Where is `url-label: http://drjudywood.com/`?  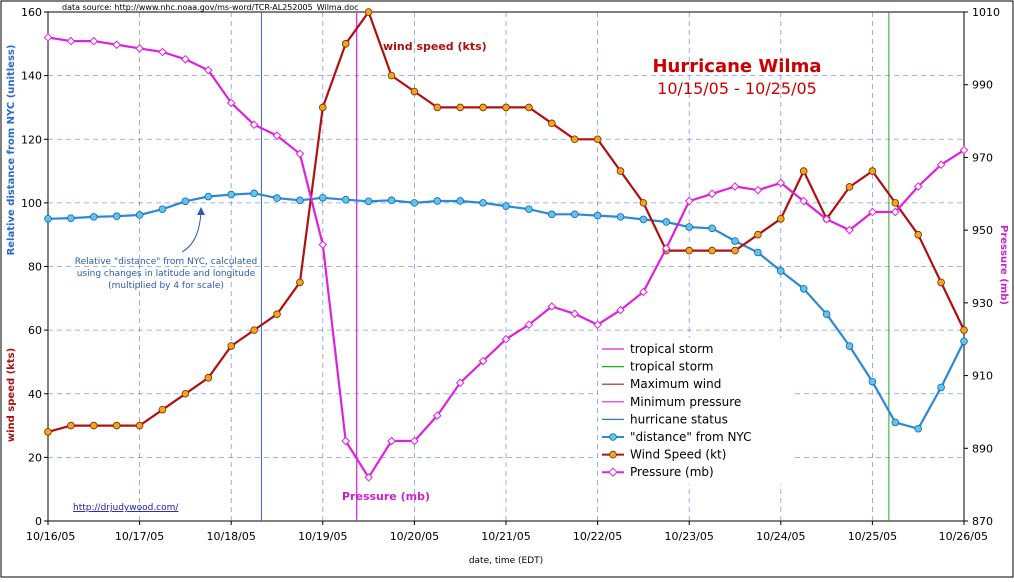
url-label: http://drjudywood.com/ is located at coordinates (126, 508).